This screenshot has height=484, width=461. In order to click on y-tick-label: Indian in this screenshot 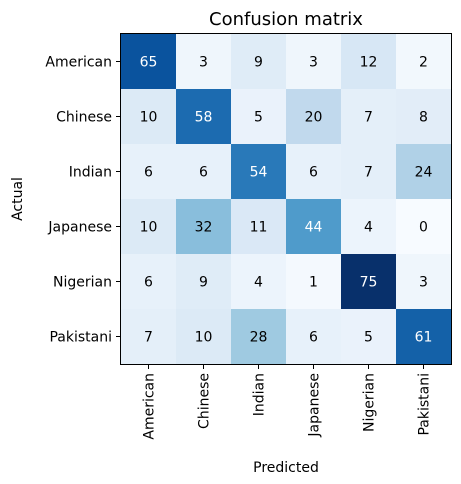, I will do `click(90, 173)`.